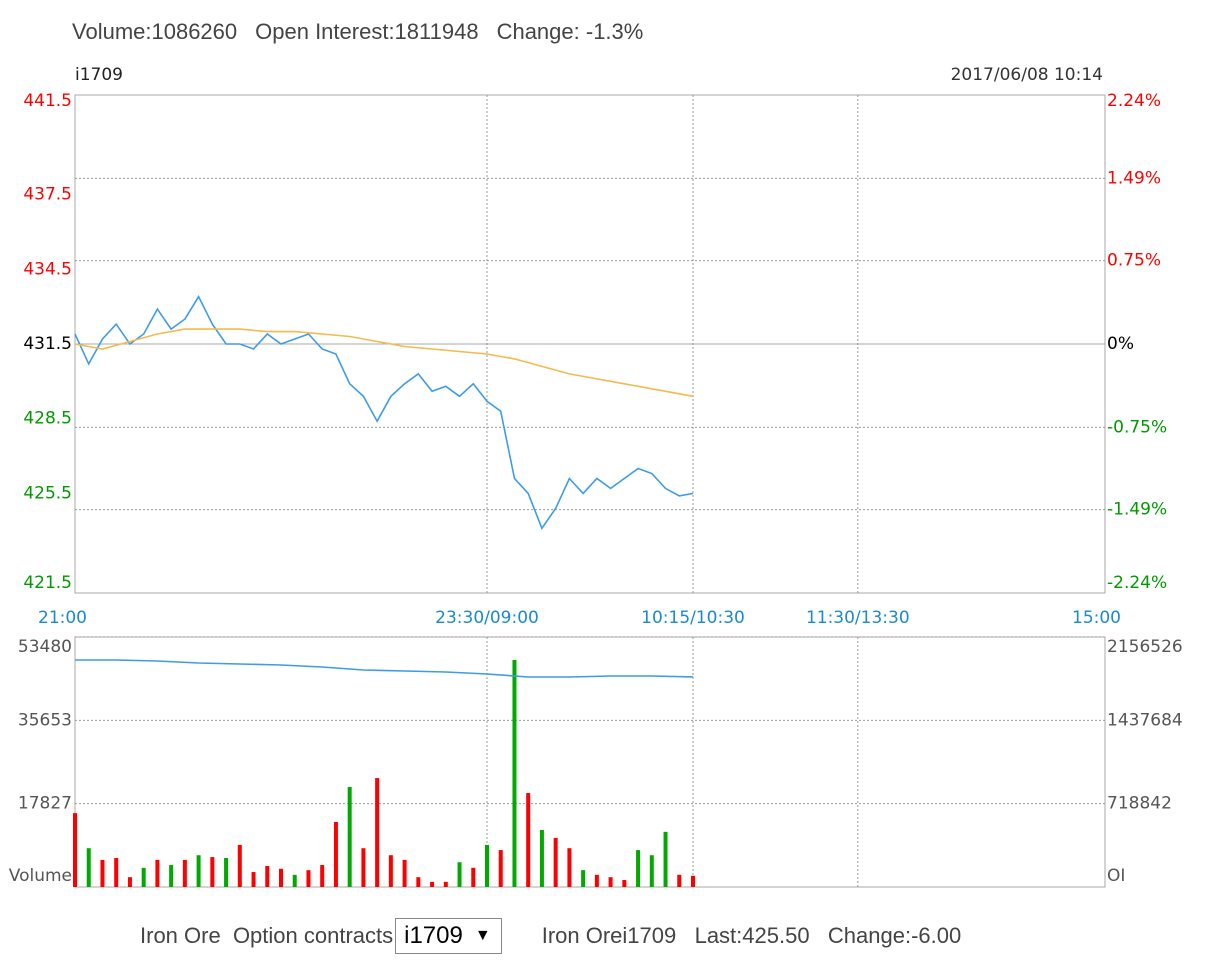 Image resolution: width=1224 pixels, height=967 pixels. Describe the element at coordinates (1137, 510) in the screenshot. I see `y2-tick-label: -1.49%` at that location.